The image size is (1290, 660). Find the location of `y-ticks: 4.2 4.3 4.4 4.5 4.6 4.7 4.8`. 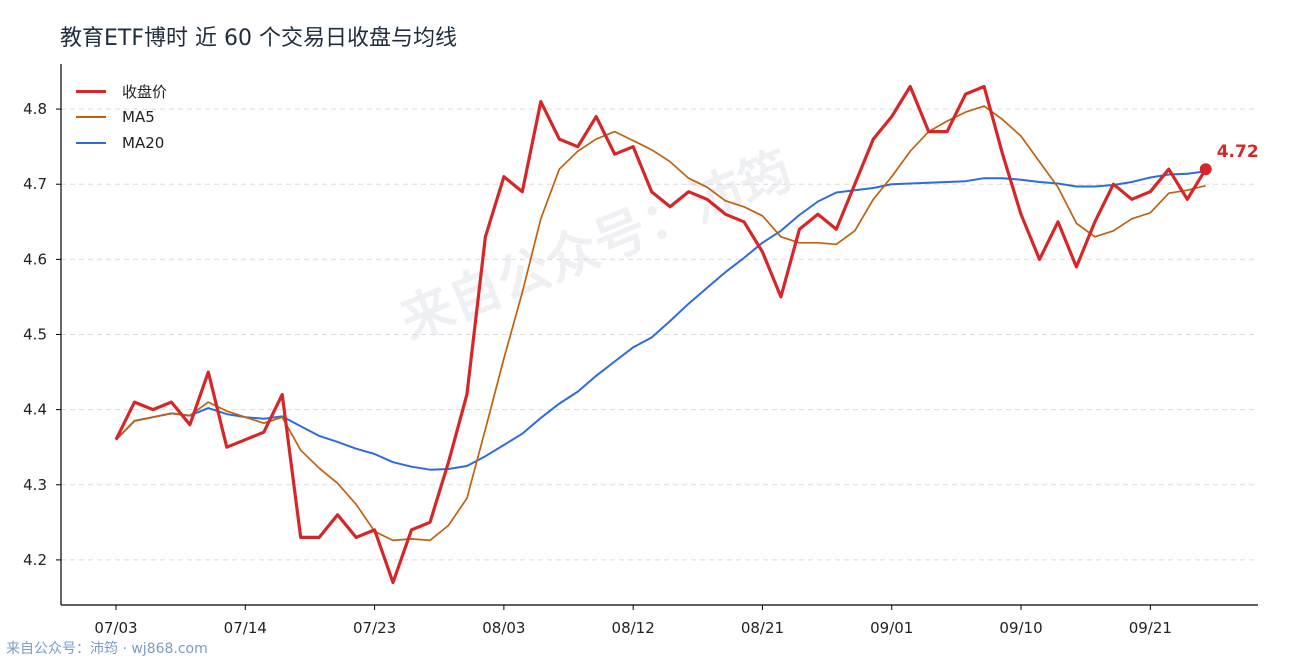

y-ticks: 4.2 4.3 4.4 4.5 4.6 4.7 4.8 is located at coordinates (42, 334).